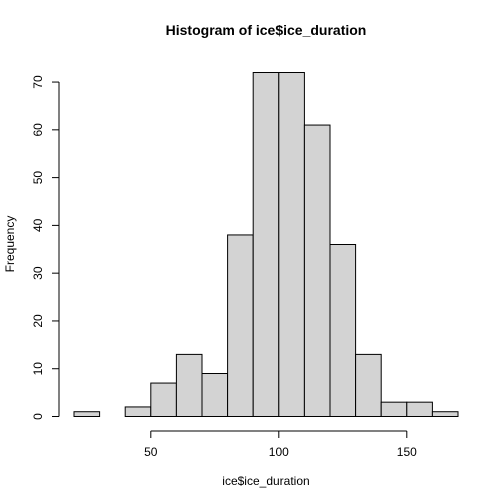 This screenshot has height=504, width=504. Describe the element at coordinates (265, 481) in the screenshot. I see `x-axis-label: ice$ice_duration` at that location.